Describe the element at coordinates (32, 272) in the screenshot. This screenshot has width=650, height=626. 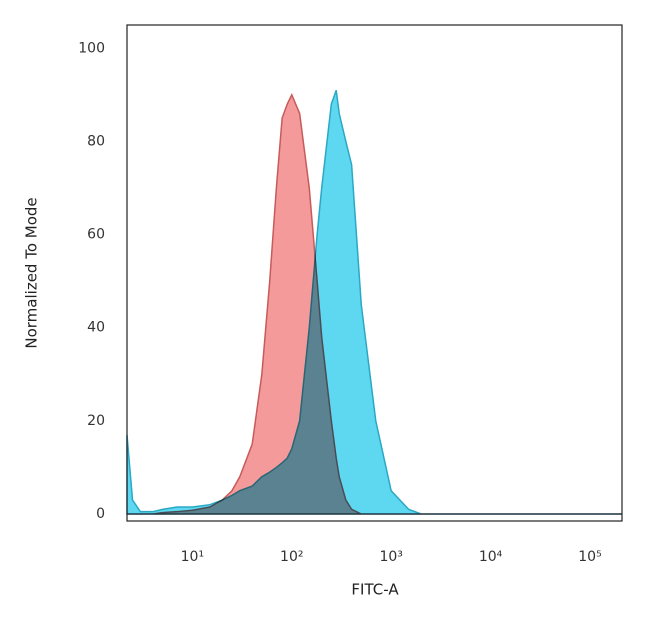
I see `y-axis-label: Normalized To Mode` at that location.